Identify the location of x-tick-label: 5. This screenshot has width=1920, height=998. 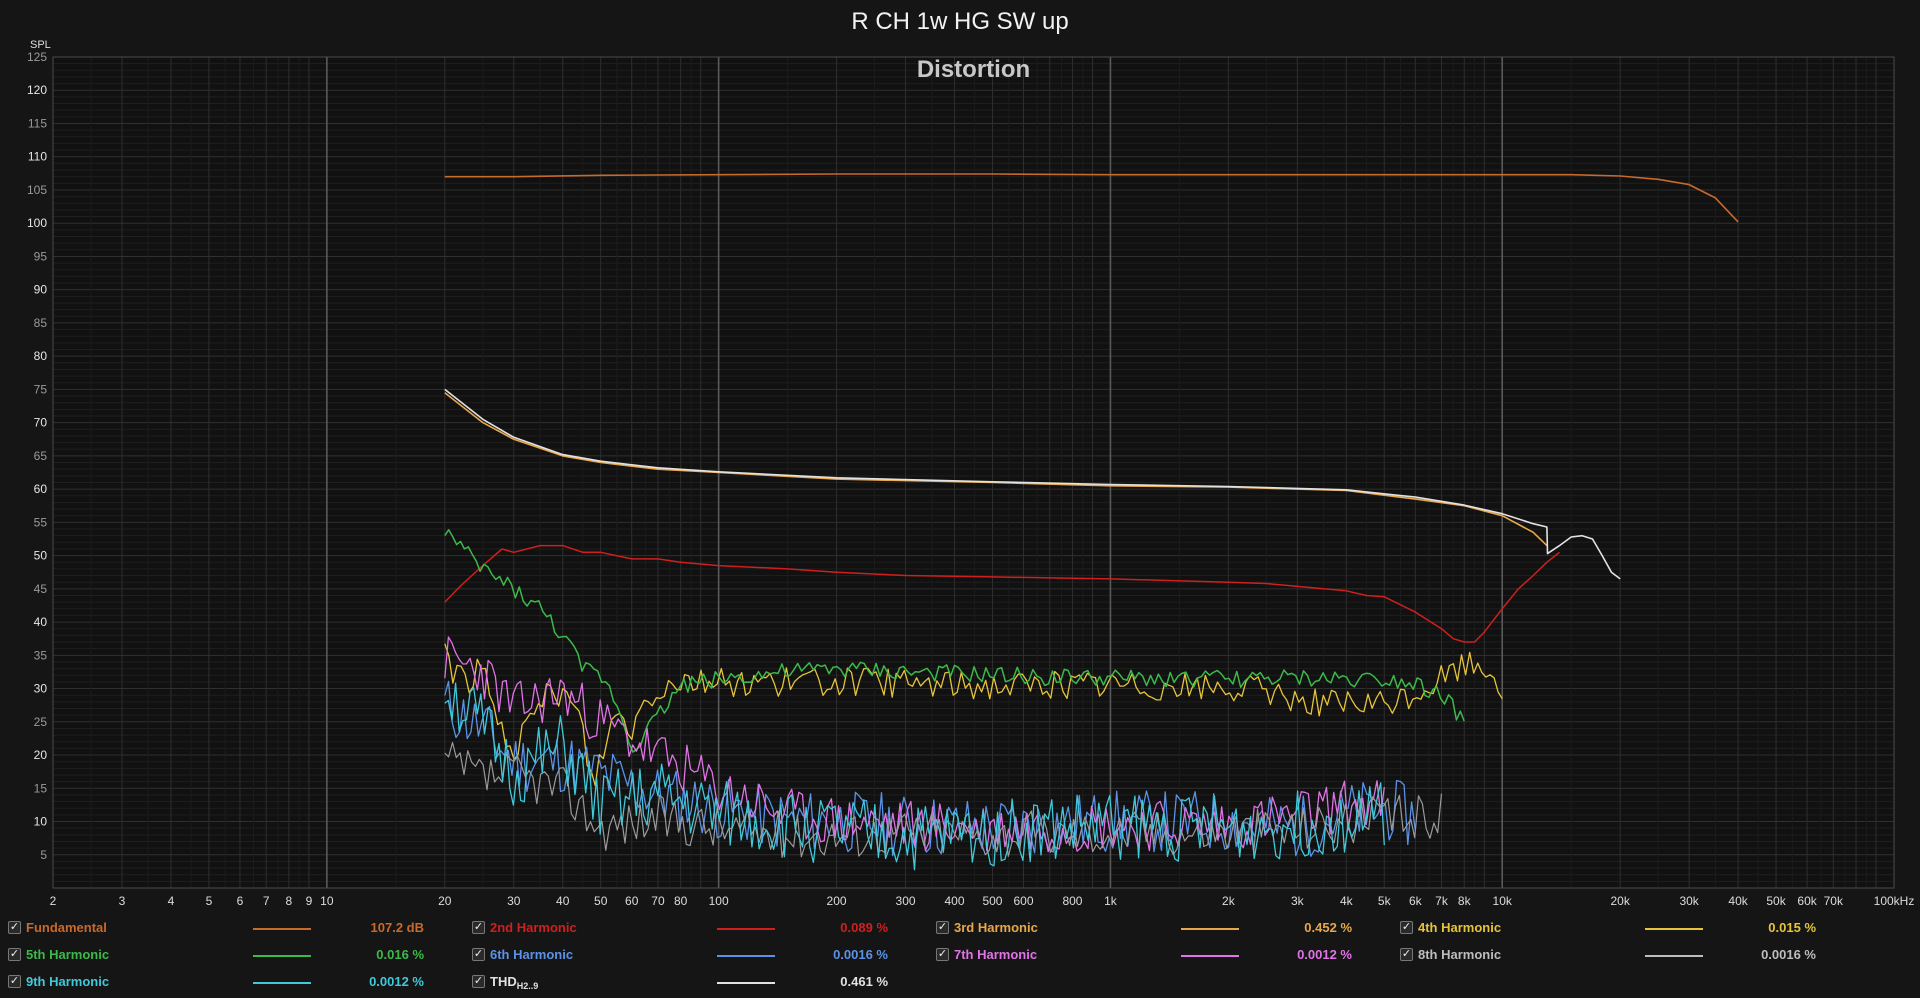
(209, 901).